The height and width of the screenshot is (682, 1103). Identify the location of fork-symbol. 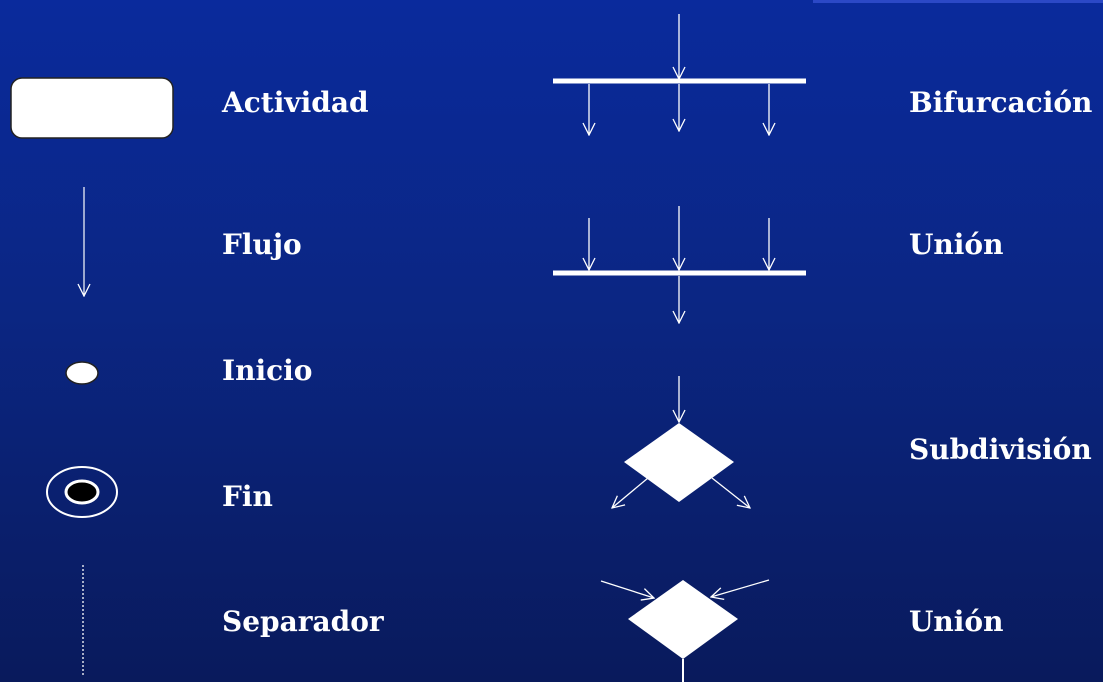
(679, 74).